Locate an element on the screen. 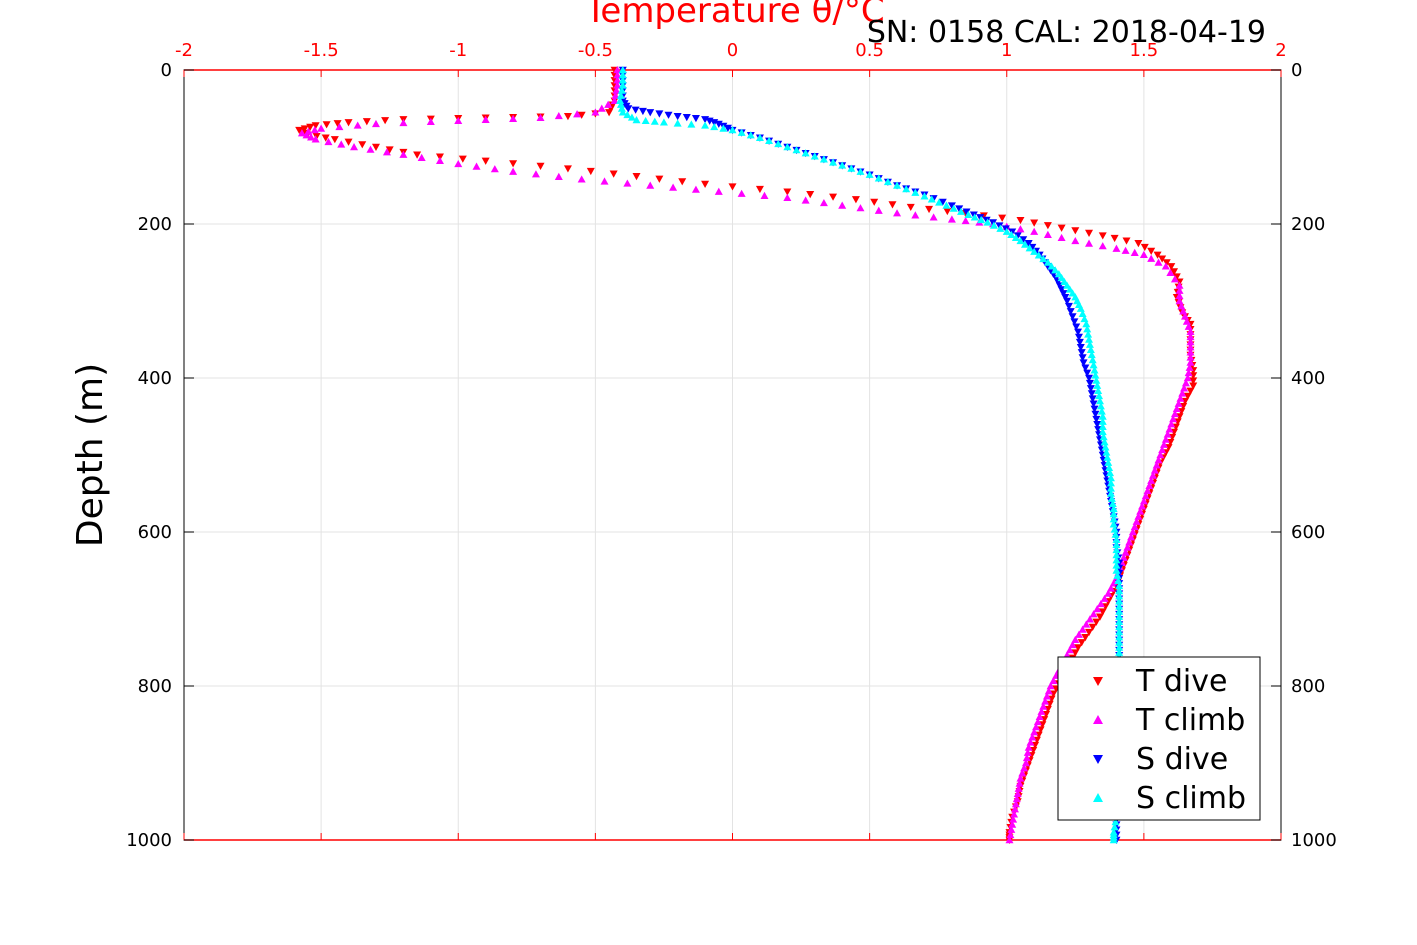 The image size is (1417, 945). calibration-annotation: SN: 0158 CAL: 2018-04-19 is located at coordinates (1066, 32).